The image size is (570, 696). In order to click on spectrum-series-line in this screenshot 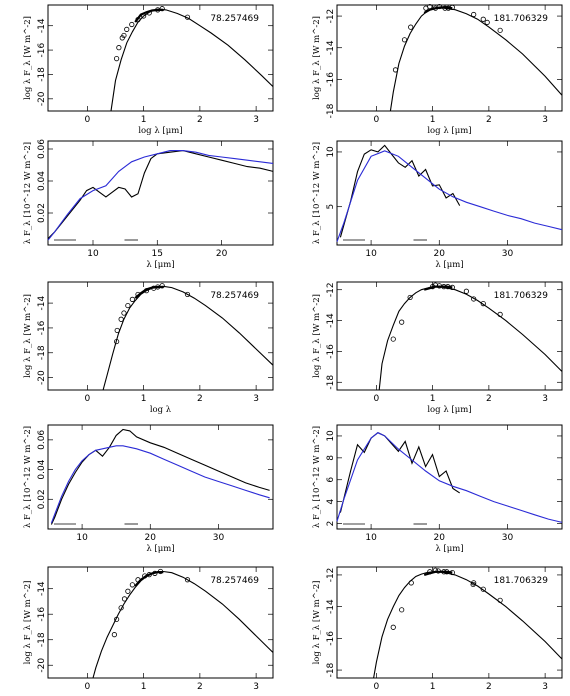, I will do `click(400, 191)`.